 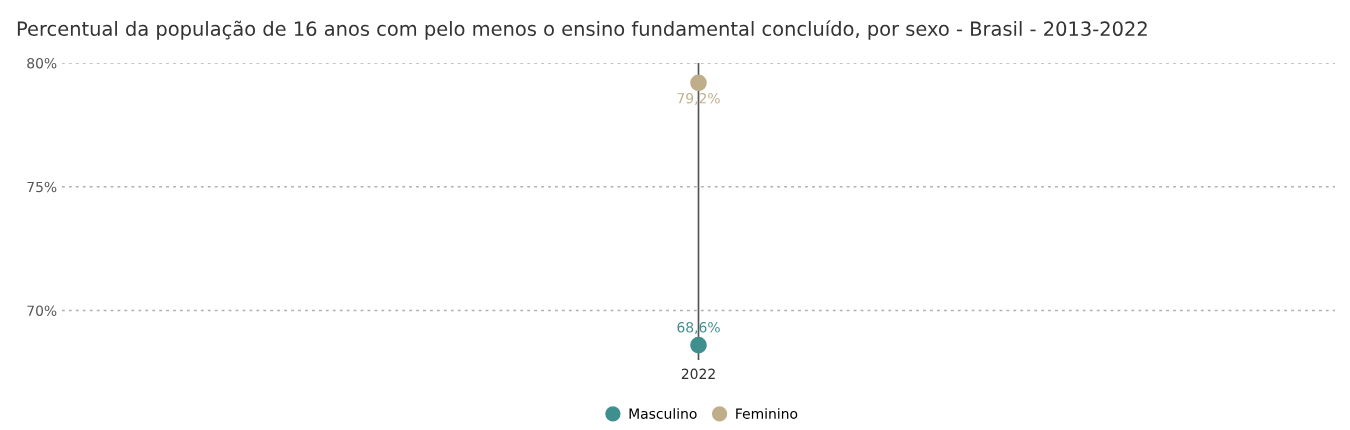 I want to click on y-tick-label: 70%, so click(x=42, y=310).